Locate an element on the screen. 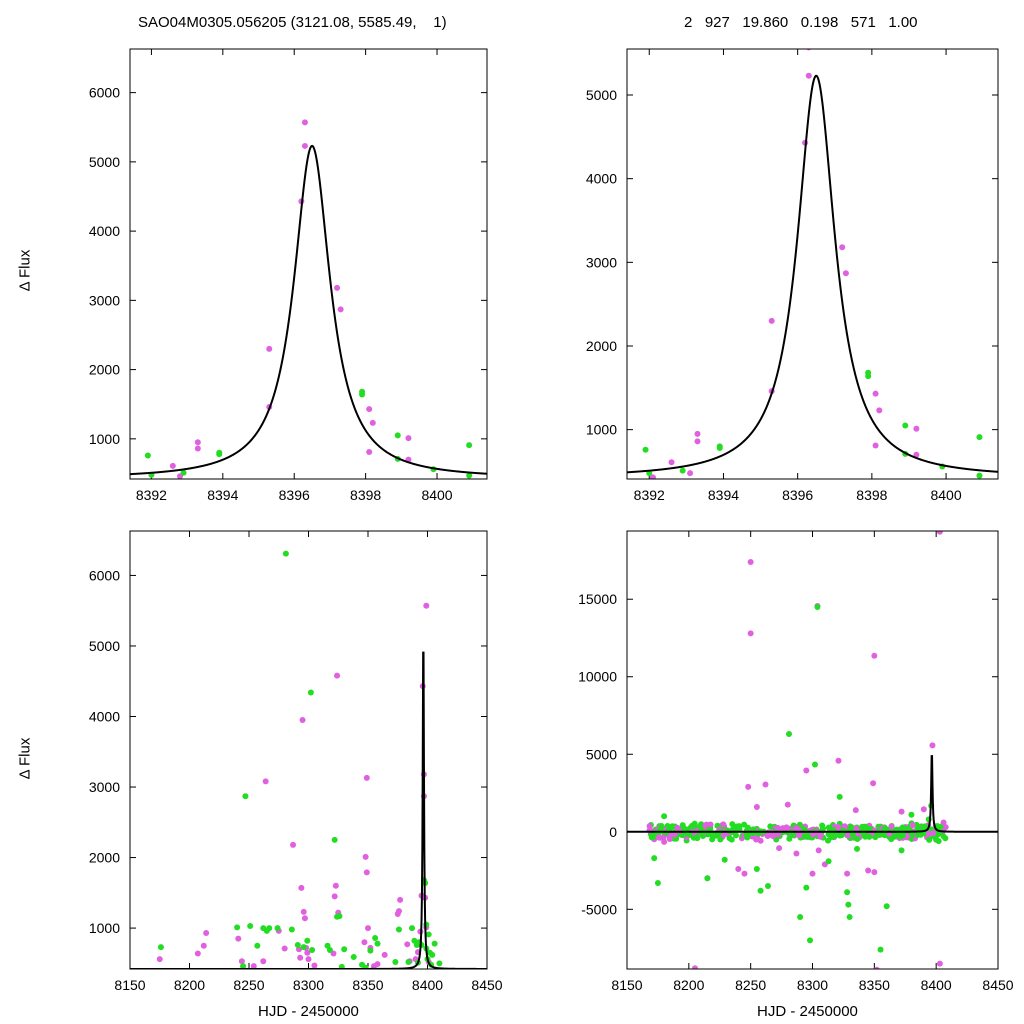 The image size is (1024, 1024). plot-frame is located at coordinates (308, 264).